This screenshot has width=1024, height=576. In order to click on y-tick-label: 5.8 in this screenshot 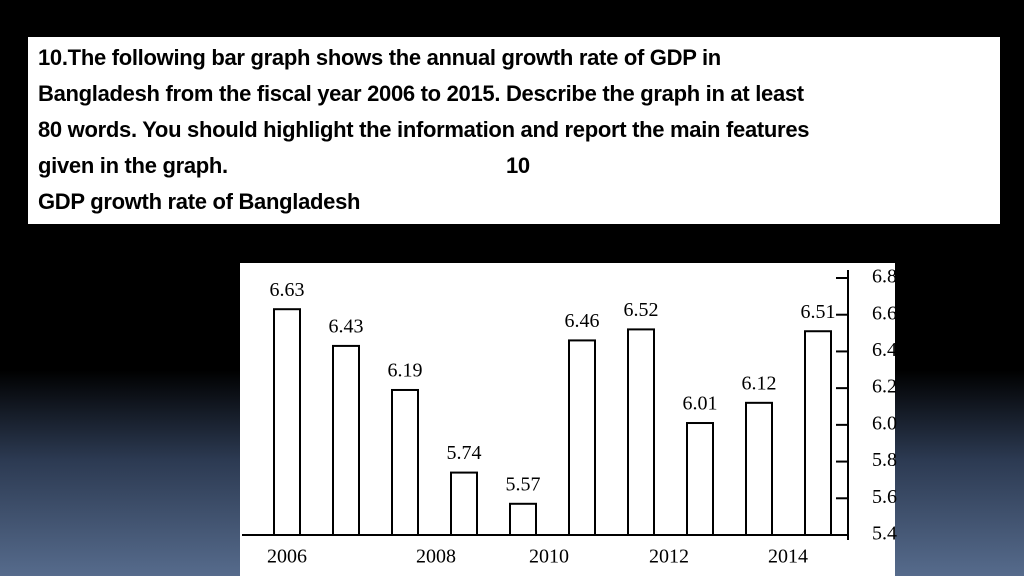, I will do `click(884, 460)`.